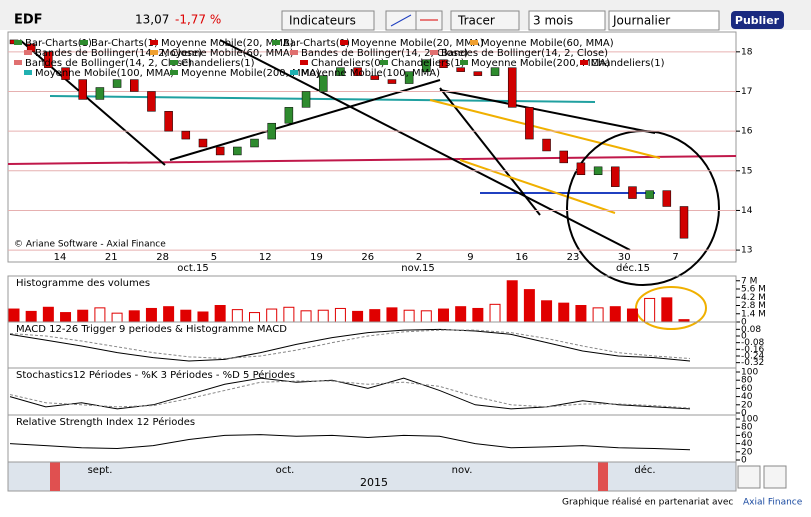 This screenshot has width=811, height=517. What do you see at coordinates (124, 43) in the screenshot?
I see `legend-entry: Bar-Charts(1)` at bounding box center [124, 43].